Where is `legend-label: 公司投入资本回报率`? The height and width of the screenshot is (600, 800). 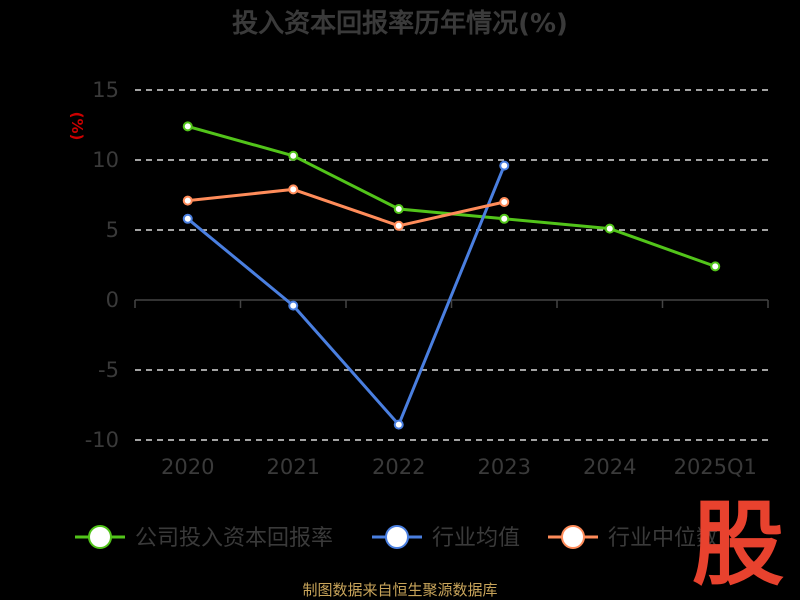
legend-label: 公司投入资本回报率 is located at coordinates (234, 538).